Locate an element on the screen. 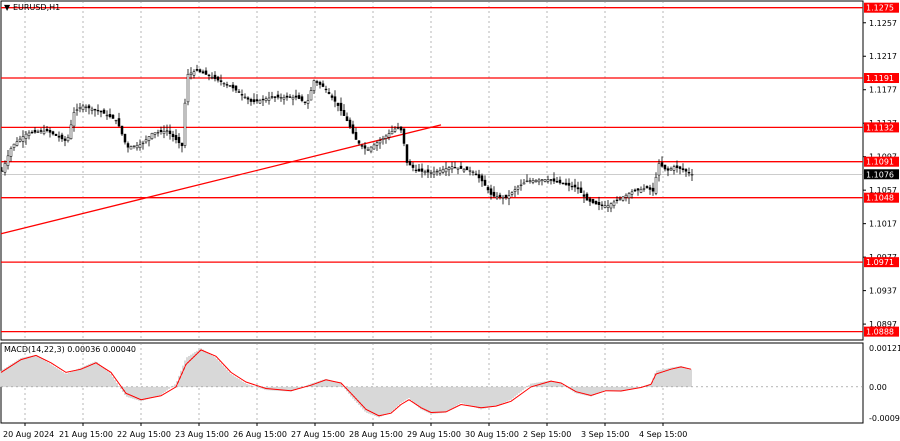 The height and width of the screenshot is (441, 900). macd-tick-label: 0.00121 is located at coordinates (884, 348).